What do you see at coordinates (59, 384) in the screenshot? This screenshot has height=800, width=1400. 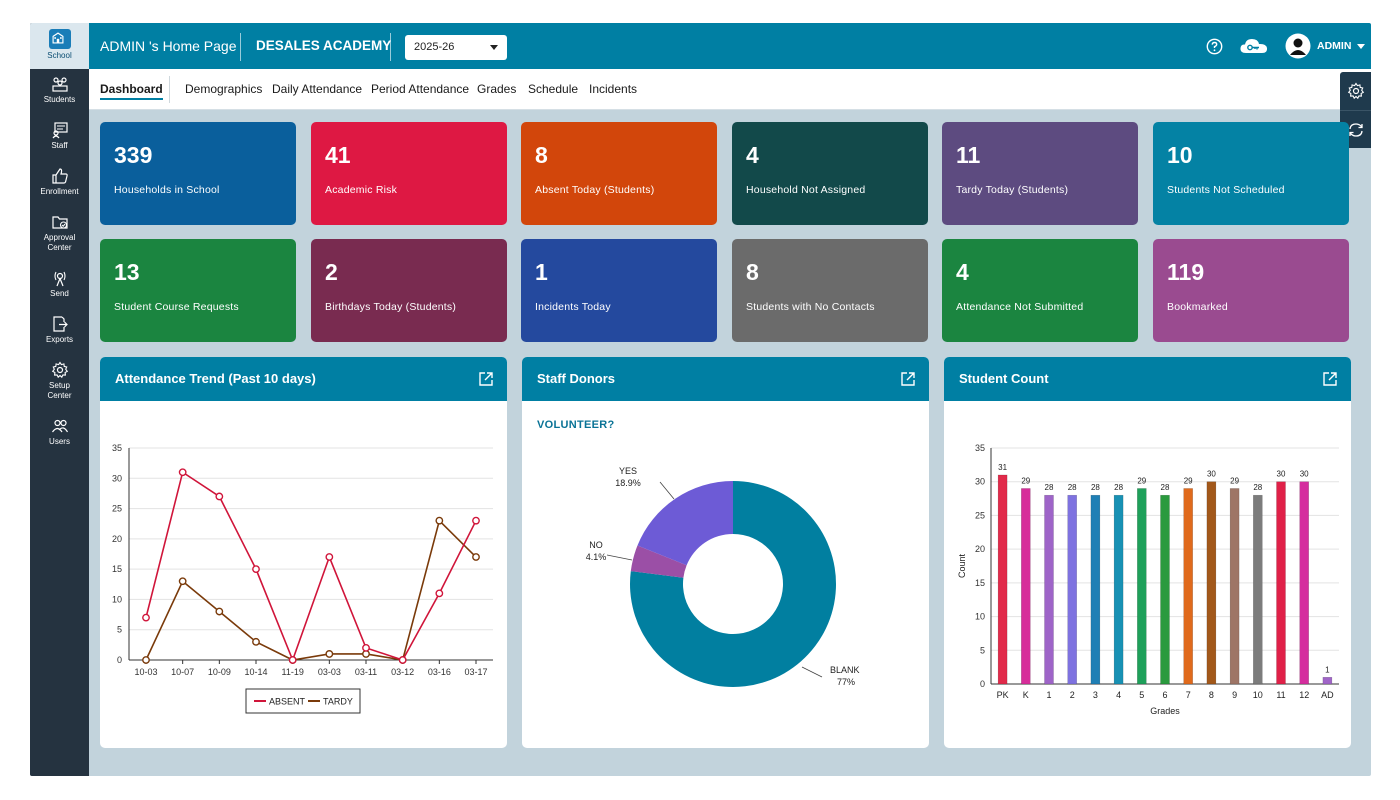 I see `sidebar-item-setup-center: Setup Center` at bounding box center [59, 384].